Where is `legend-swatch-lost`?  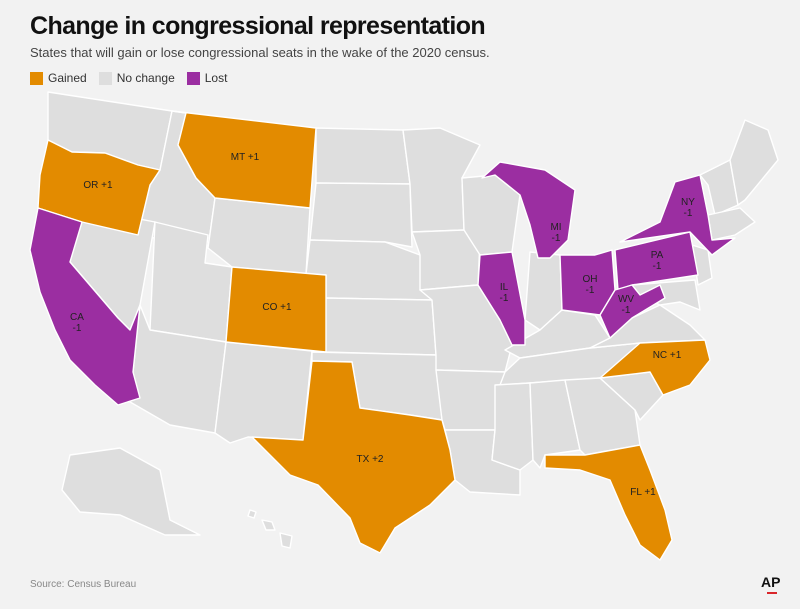 legend-swatch-lost is located at coordinates (193, 78).